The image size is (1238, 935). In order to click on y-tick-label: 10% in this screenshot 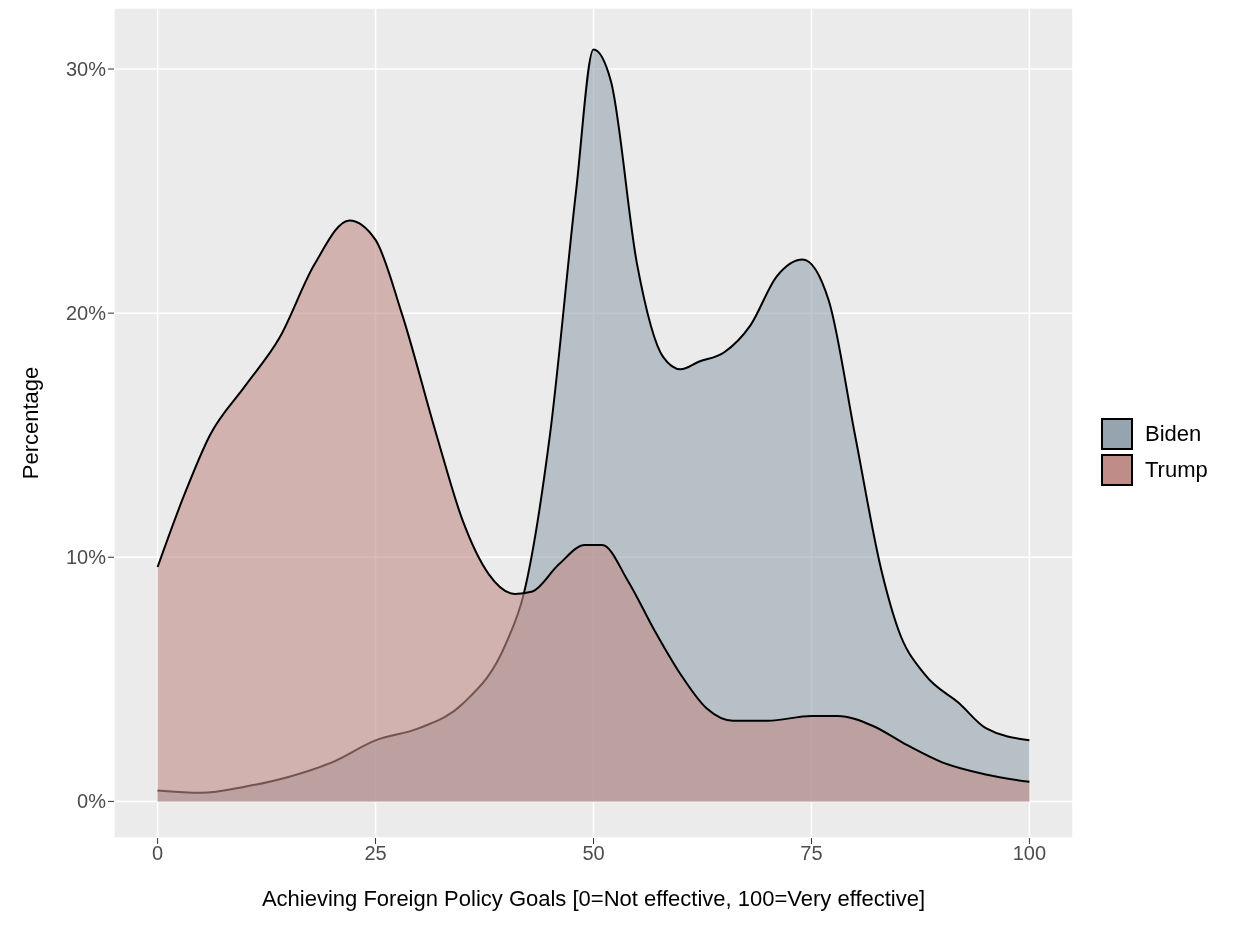, I will do `click(86, 557)`.